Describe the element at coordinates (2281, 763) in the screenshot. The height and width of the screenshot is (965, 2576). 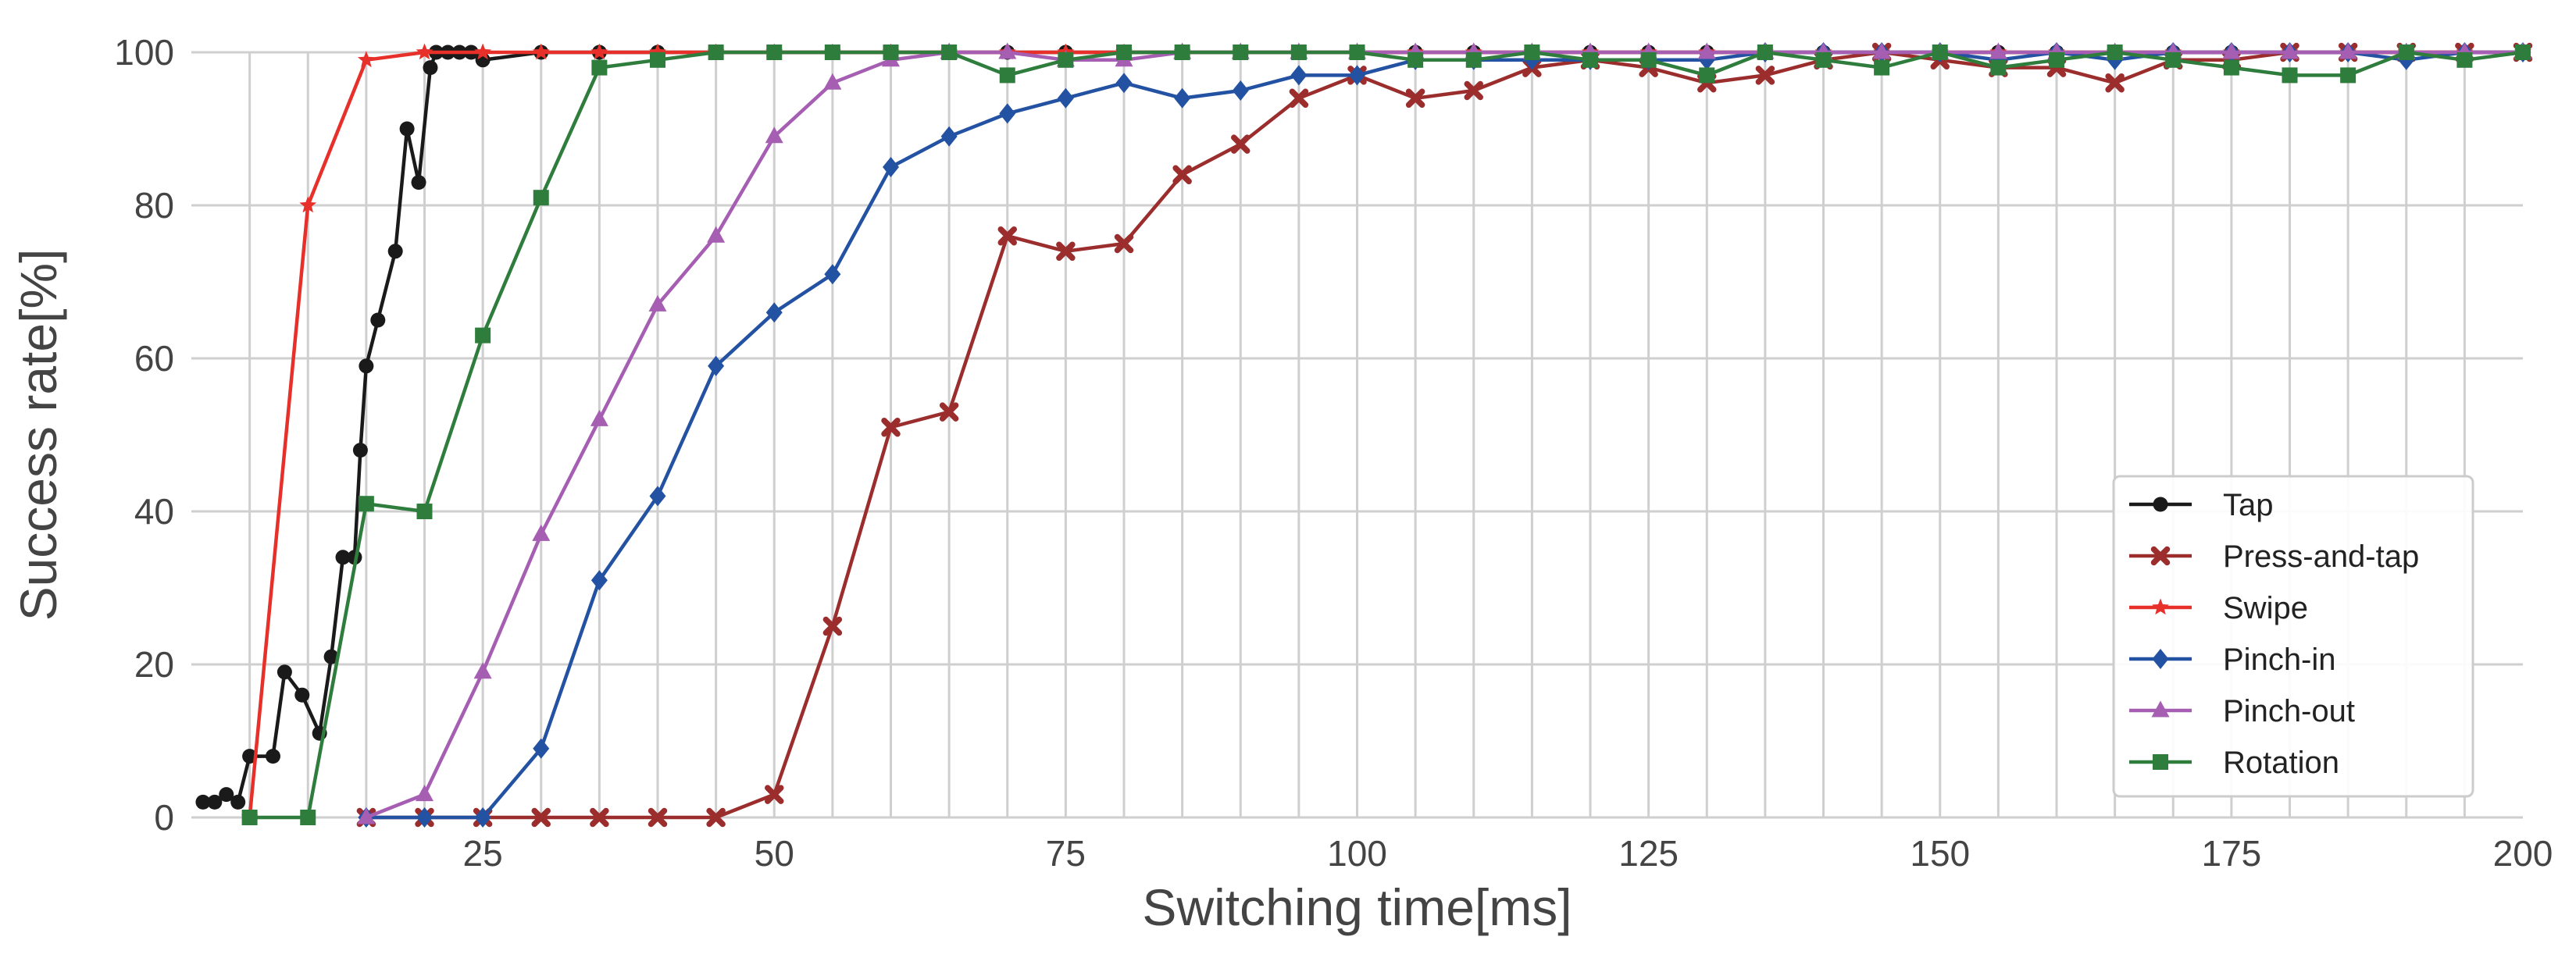
I see `legend-label: Rotation` at that location.